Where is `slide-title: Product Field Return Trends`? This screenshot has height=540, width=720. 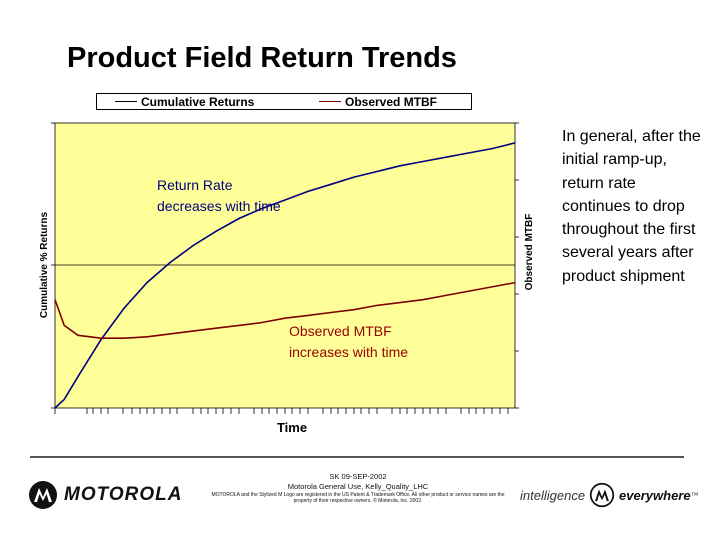 slide-title: Product Field Return Trends is located at coordinates (262, 58).